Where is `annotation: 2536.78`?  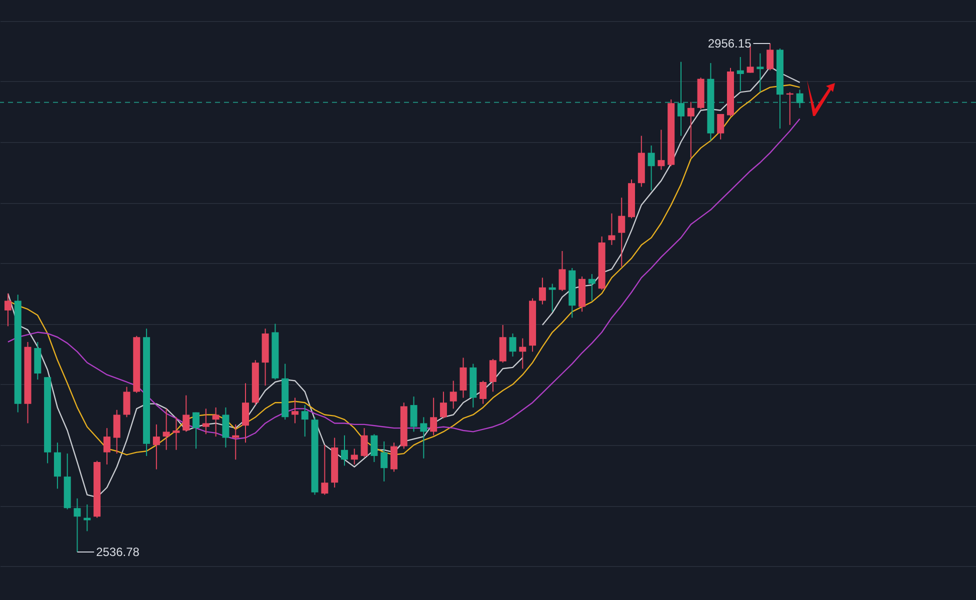 annotation: 2536.78 is located at coordinates (118, 552).